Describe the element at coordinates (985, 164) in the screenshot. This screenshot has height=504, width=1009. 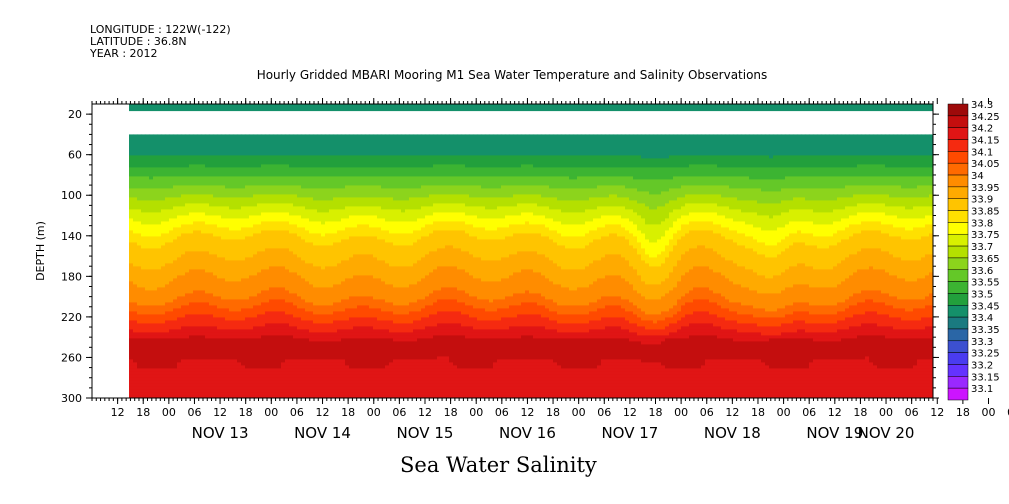
I see `colorbar-label: 34.05` at that location.